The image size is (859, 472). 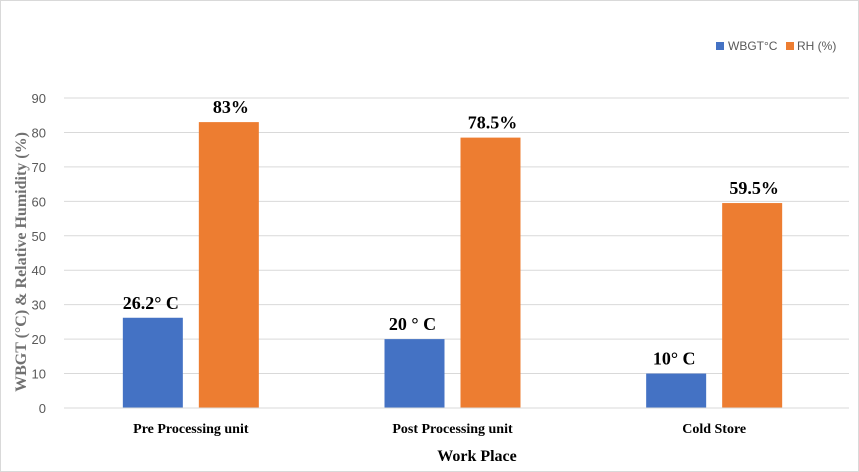 What do you see at coordinates (42, 408) in the screenshot?
I see `y-tick-label: 0` at bounding box center [42, 408].